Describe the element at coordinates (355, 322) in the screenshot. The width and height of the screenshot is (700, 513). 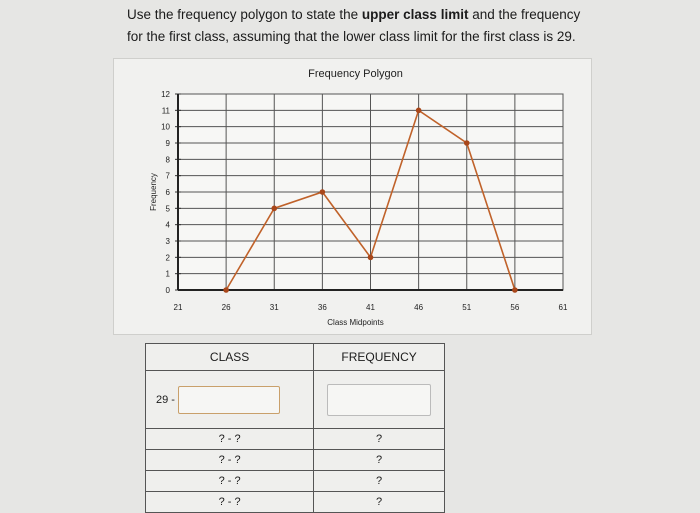
I see `x-axis-label: Class Midpoints` at that location.